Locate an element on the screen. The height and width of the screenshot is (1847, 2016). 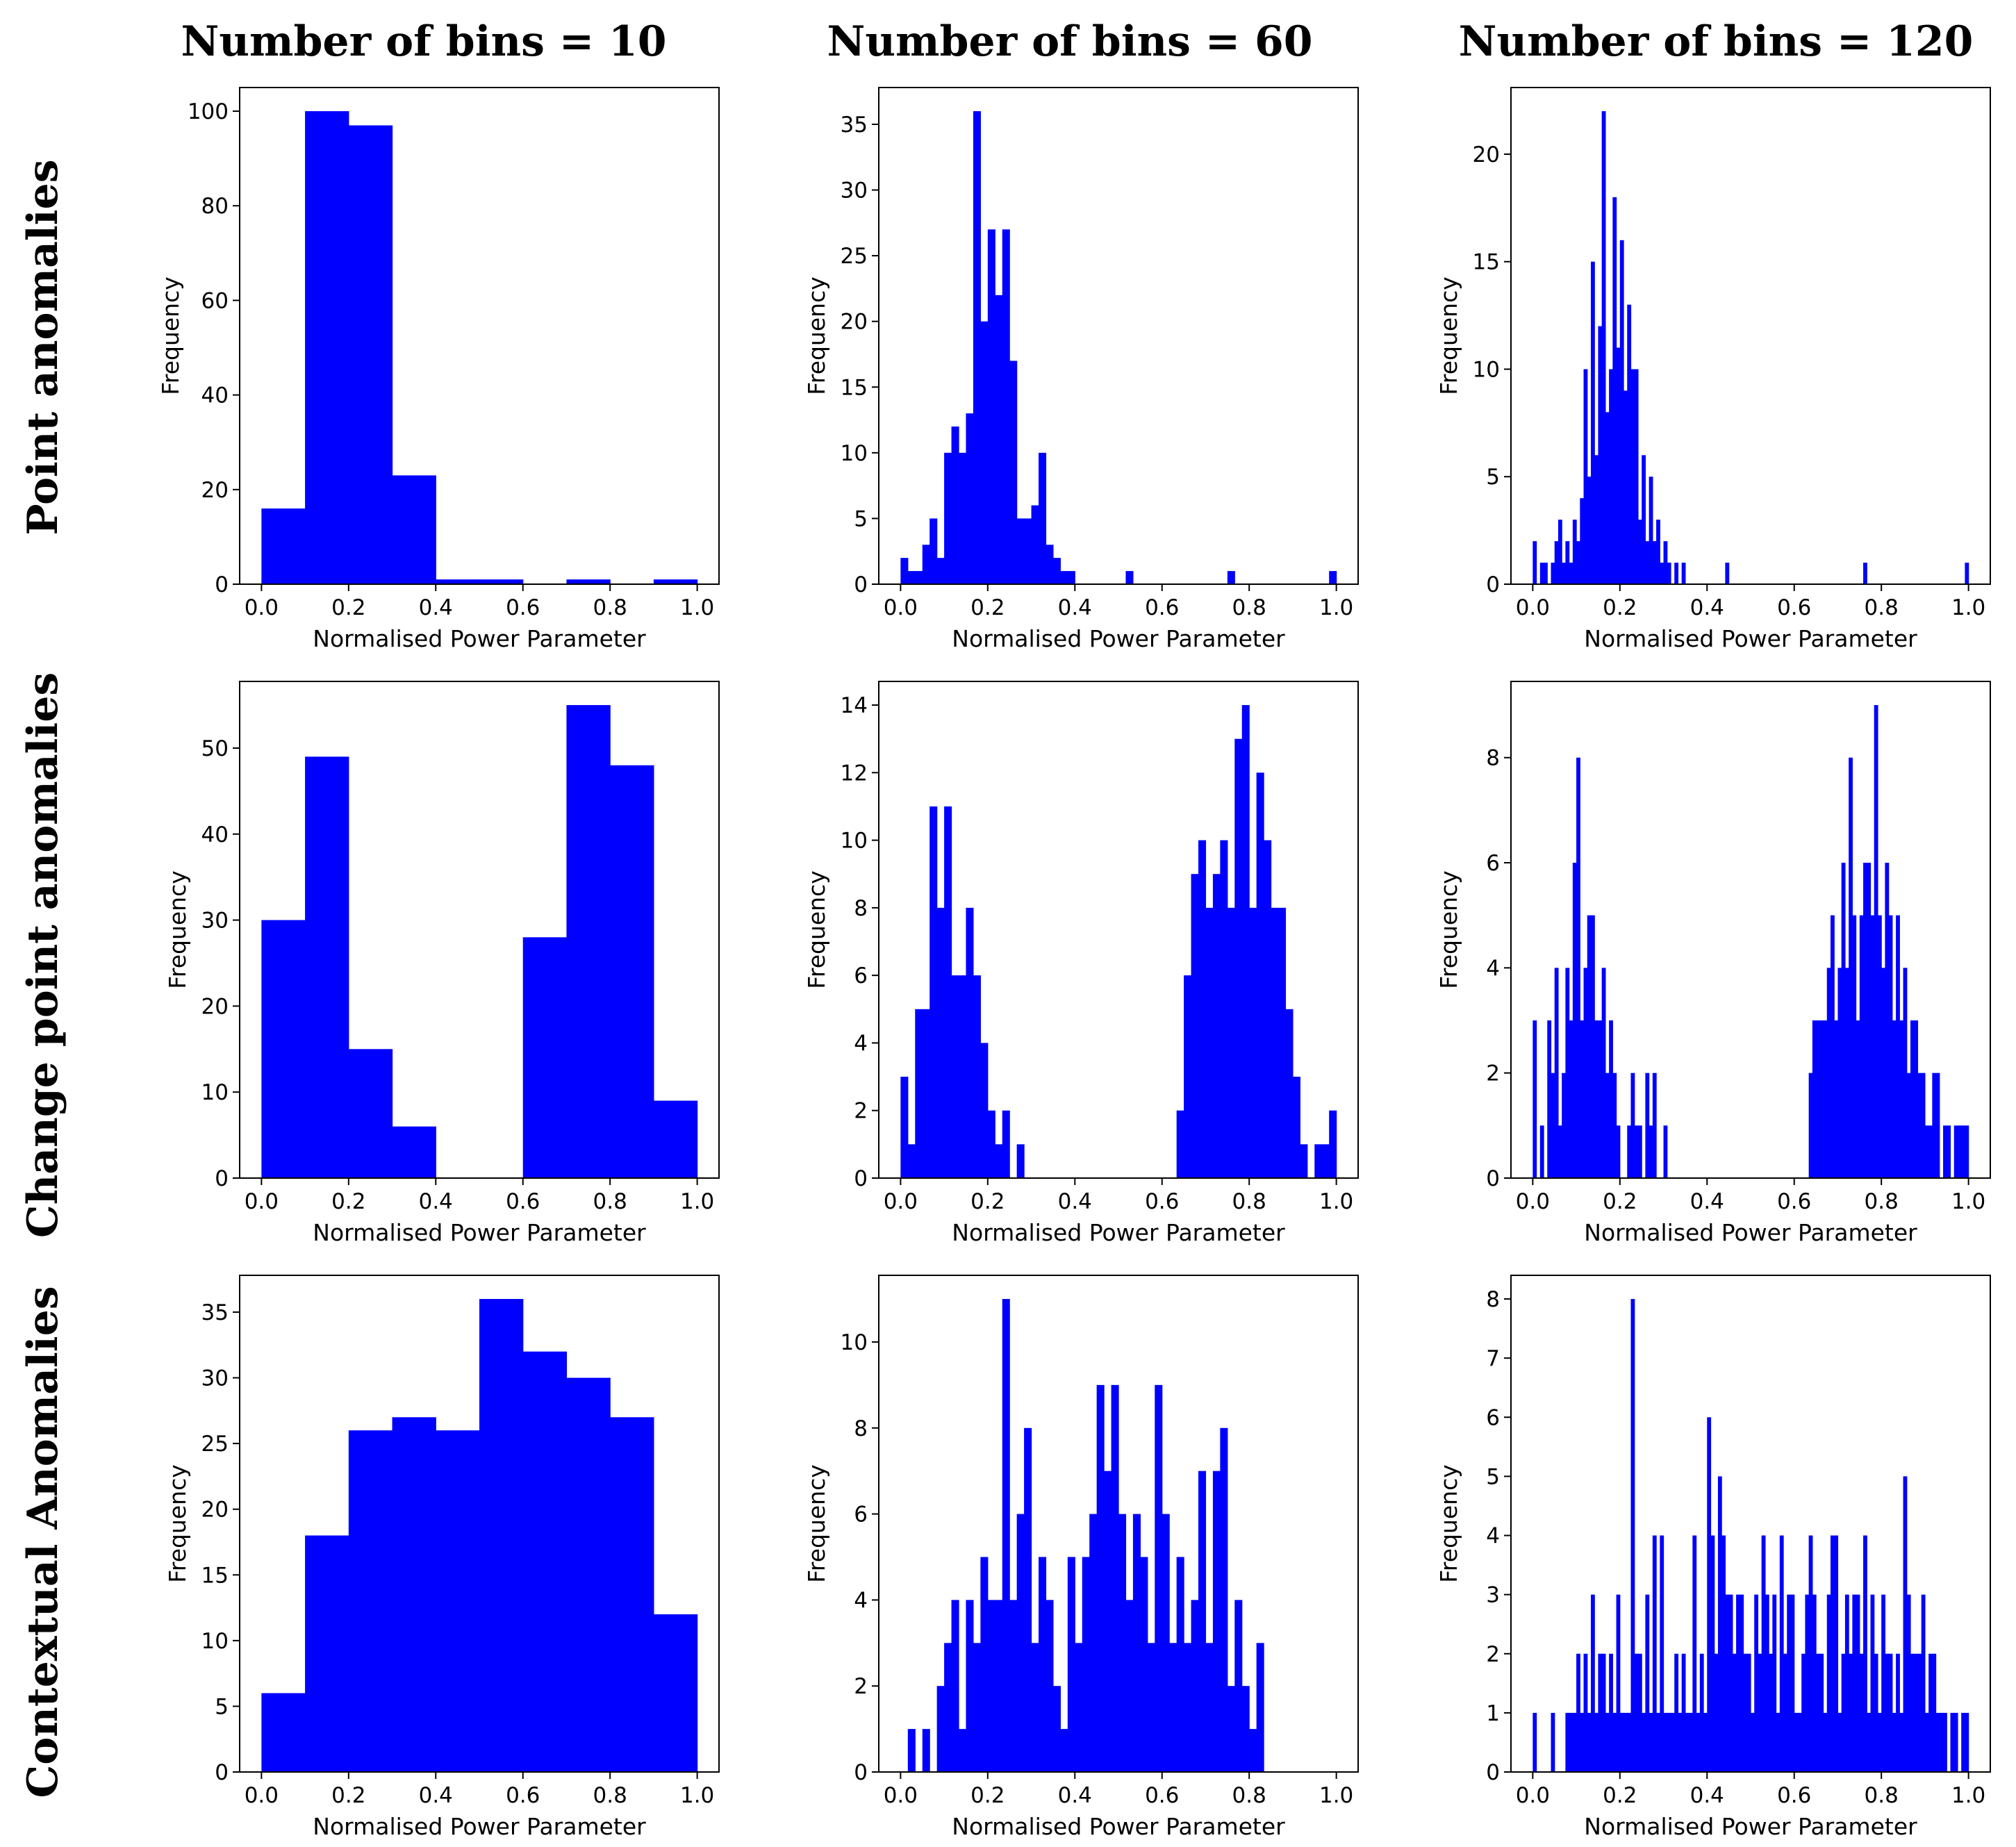
x-tick-label: 0.8 is located at coordinates (610, 1201).